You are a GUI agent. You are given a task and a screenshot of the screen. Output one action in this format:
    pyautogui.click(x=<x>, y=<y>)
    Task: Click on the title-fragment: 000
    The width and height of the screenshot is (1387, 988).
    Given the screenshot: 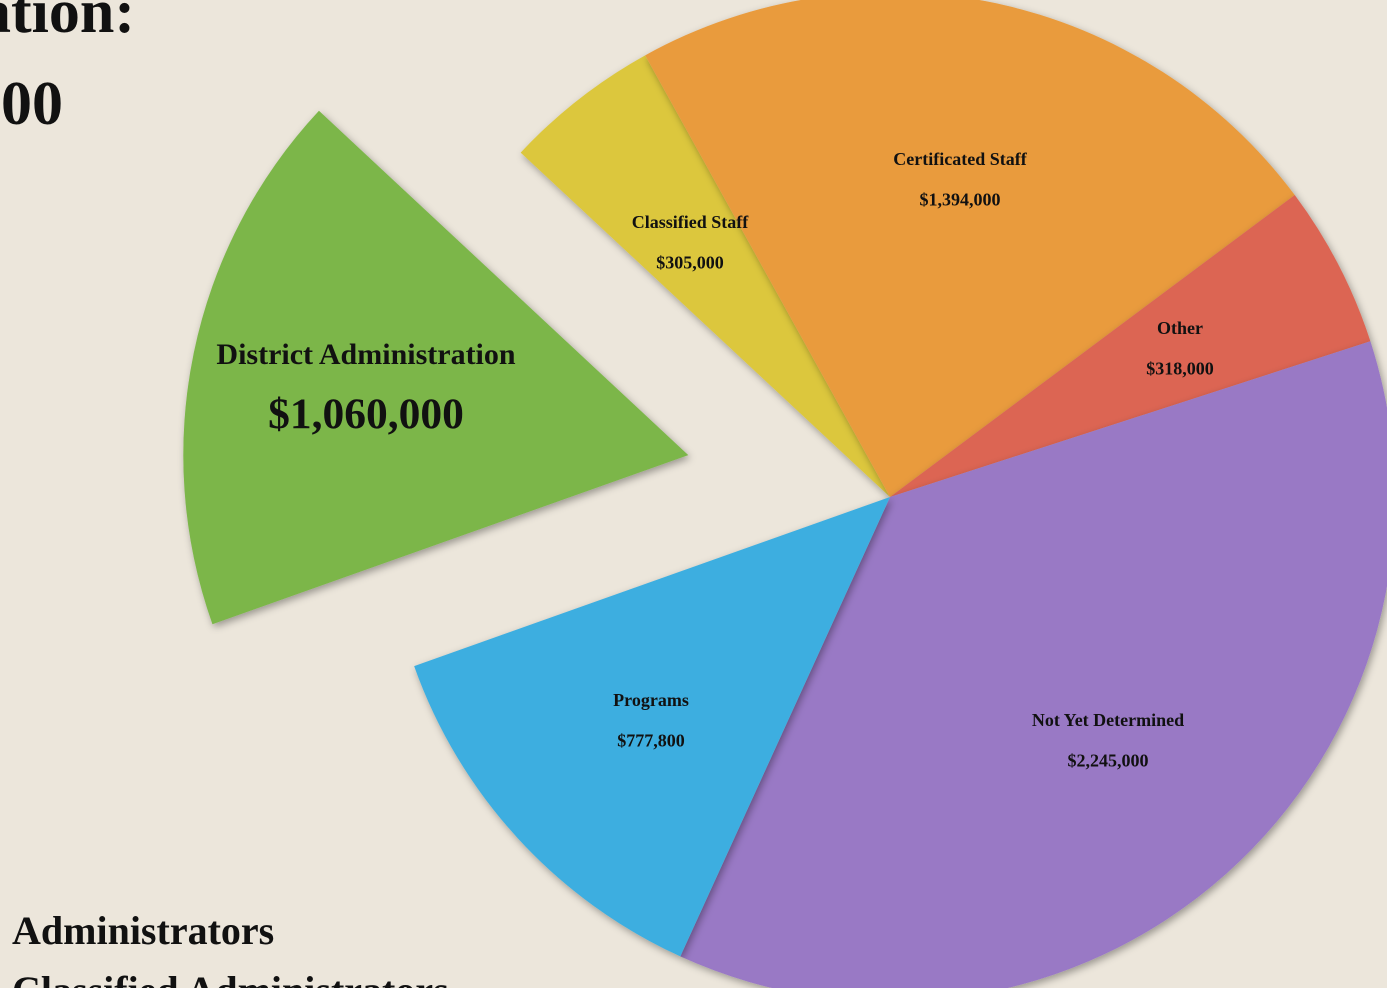 What is the action you would take?
    pyautogui.click(x=31, y=104)
    